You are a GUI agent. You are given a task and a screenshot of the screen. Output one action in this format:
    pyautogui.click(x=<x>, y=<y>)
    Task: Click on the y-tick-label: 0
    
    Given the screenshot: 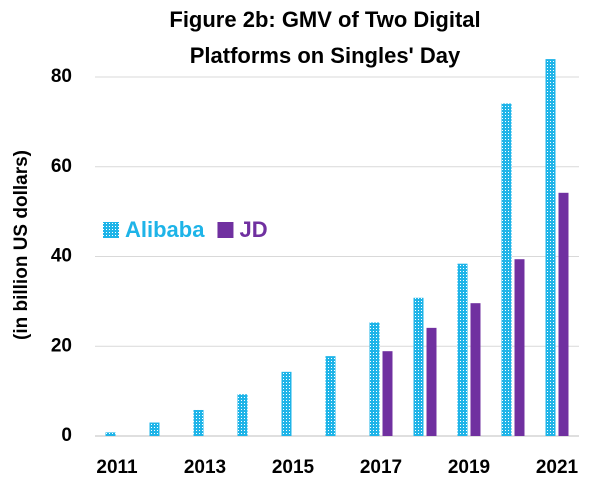 What is the action you would take?
    pyautogui.click(x=66, y=435)
    